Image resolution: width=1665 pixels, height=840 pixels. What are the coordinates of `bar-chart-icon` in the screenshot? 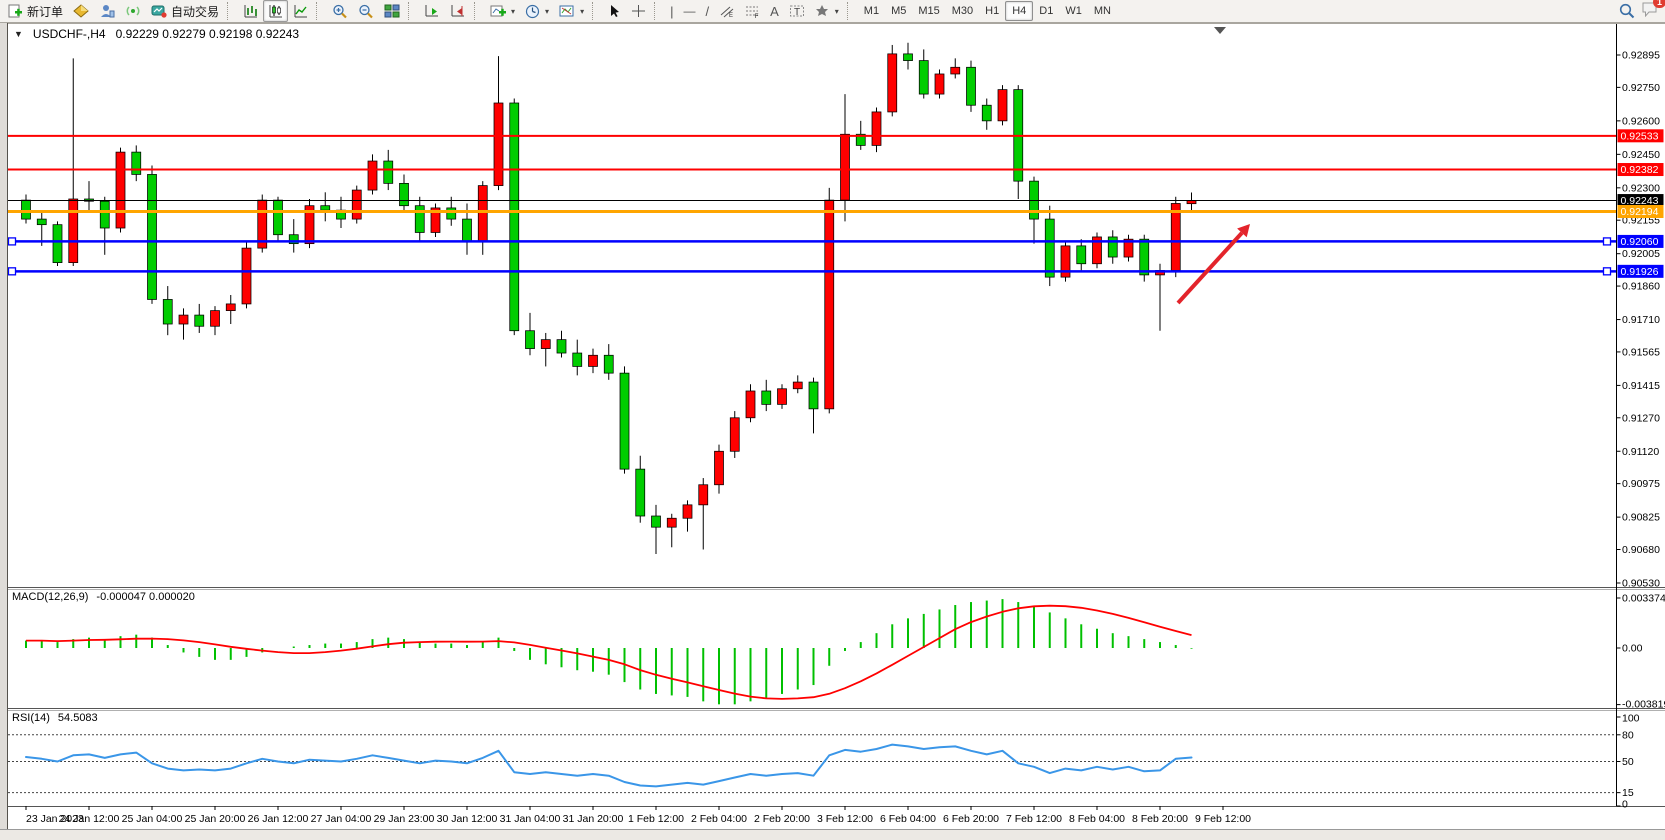 It's located at (251, 11).